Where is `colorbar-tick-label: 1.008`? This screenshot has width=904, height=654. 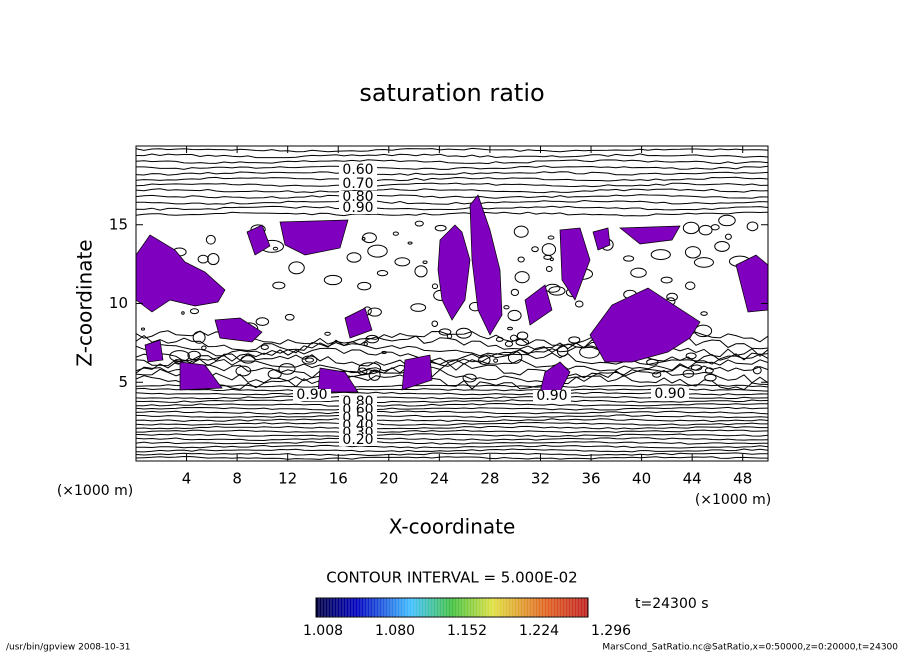 colorbar-tick-label: 1.008 is located at coordinates (323, 631).